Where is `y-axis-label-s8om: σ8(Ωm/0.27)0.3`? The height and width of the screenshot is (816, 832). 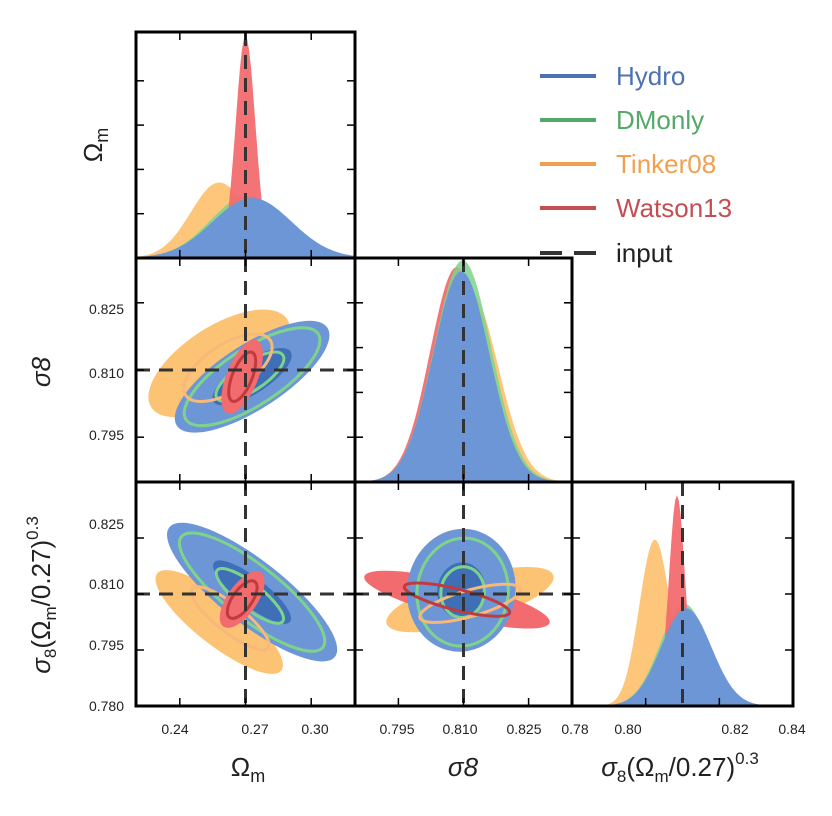 y-axis-label-s8om: σ8(Ωm/0.27)0.3 is located at coordinates (41, 595).